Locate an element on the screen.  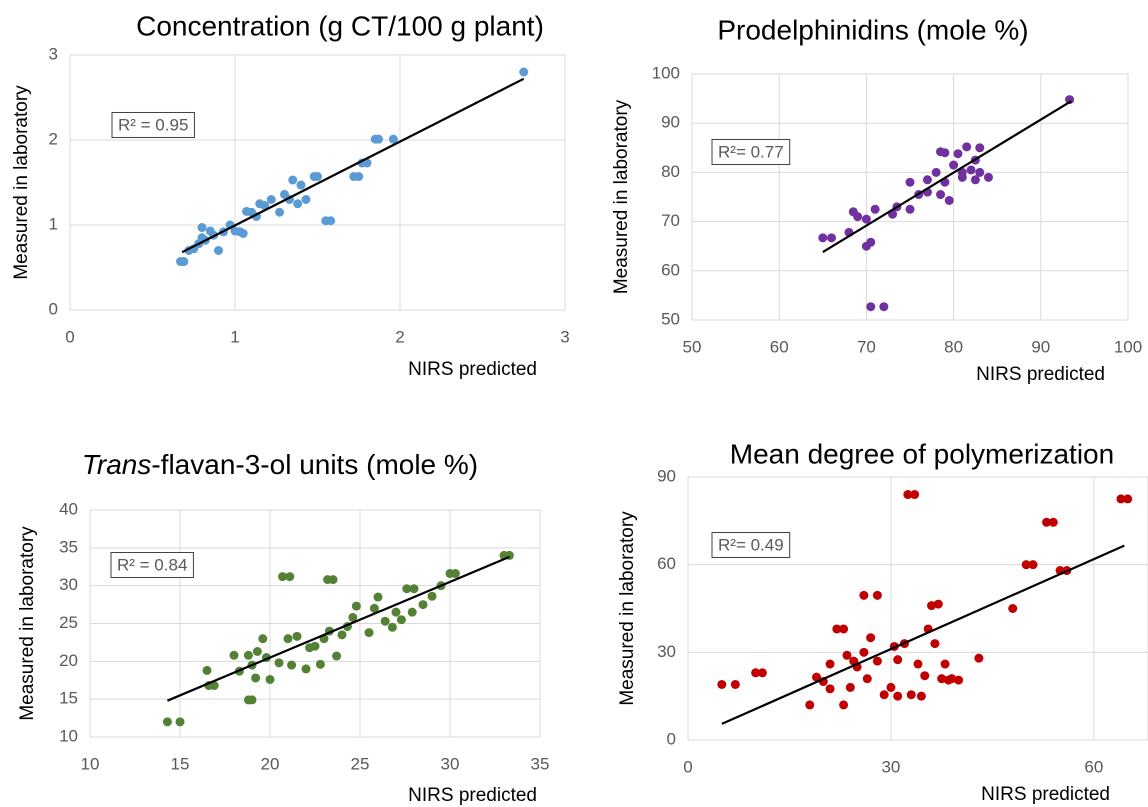
y-tick-label: 60 is located at coordinates (666, 563).